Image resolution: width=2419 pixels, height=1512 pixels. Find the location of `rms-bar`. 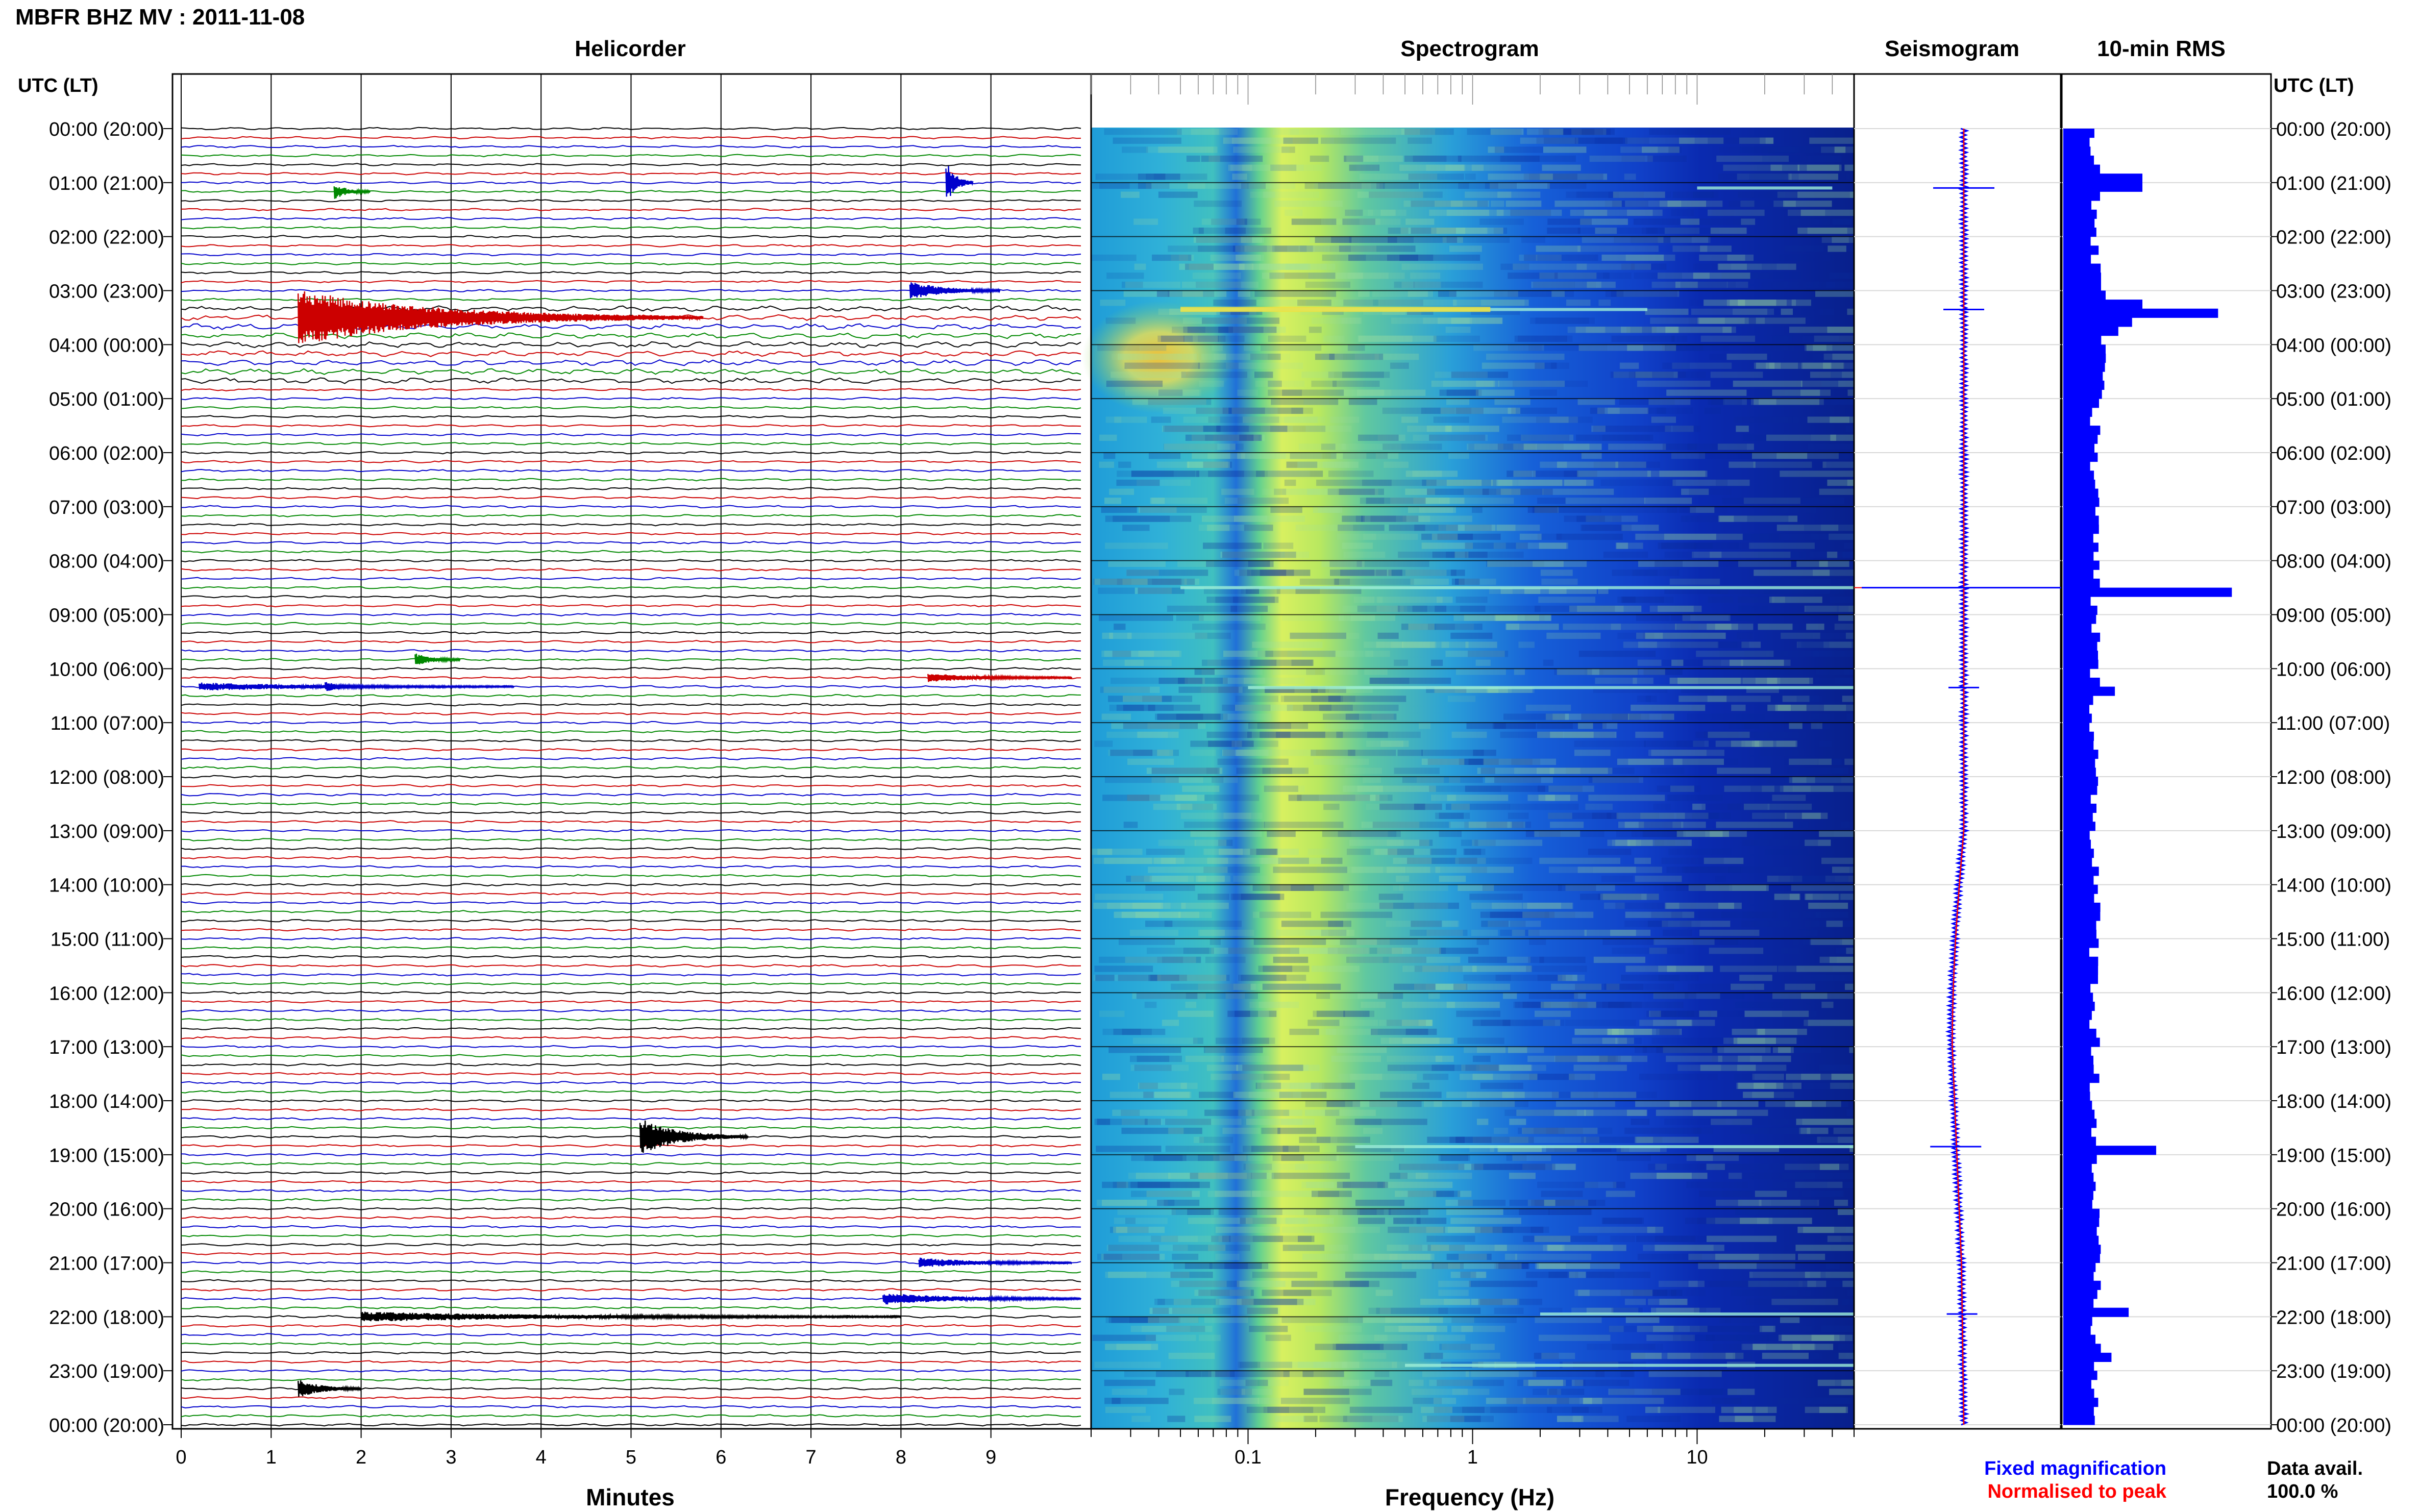

rms-bar is located at coordinates (2079, 1420).